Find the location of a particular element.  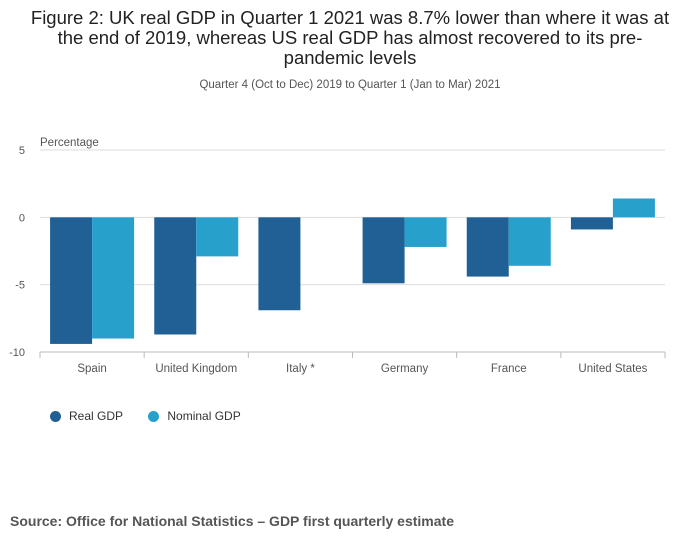

chart-legend: Real GDP Nominal GDP is located at coordinates (156, 417).